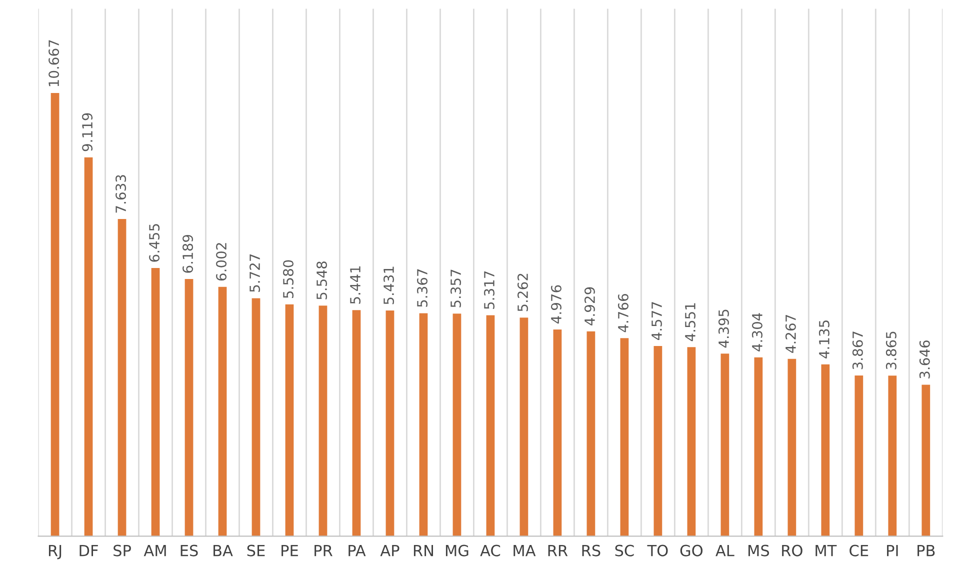 This screenshot has width=957, height=586. Describe the element at coordinates (155, 550) in the screenshot. I see `x-tick-label: AM` at that location.